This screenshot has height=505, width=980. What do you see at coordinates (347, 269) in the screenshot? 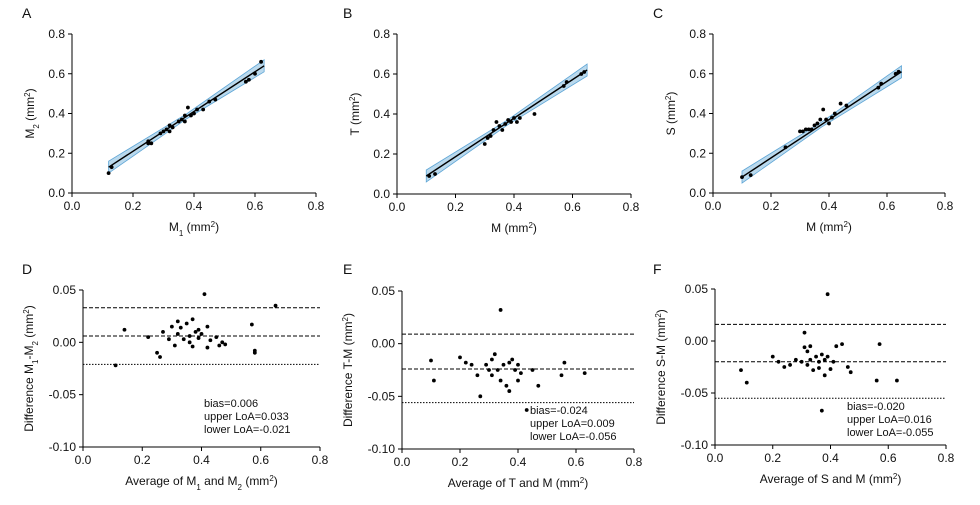
I see `panel-letter: E` at bounding box center [347, 269].